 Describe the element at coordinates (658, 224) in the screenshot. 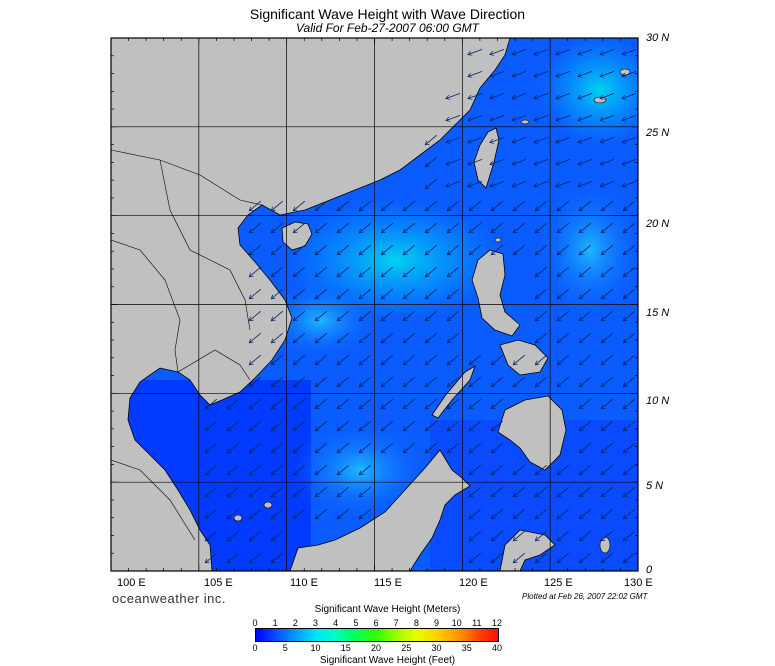

I see `lat-label-20: 20 N` at that location.